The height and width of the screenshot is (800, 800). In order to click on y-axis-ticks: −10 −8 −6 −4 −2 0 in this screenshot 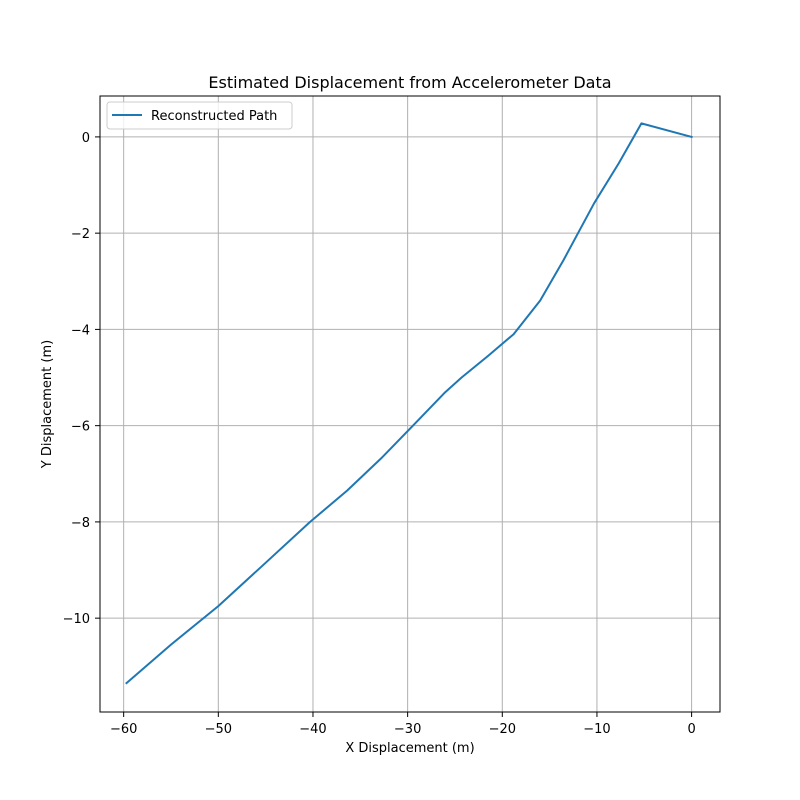, I will do `click(81, 379)`.